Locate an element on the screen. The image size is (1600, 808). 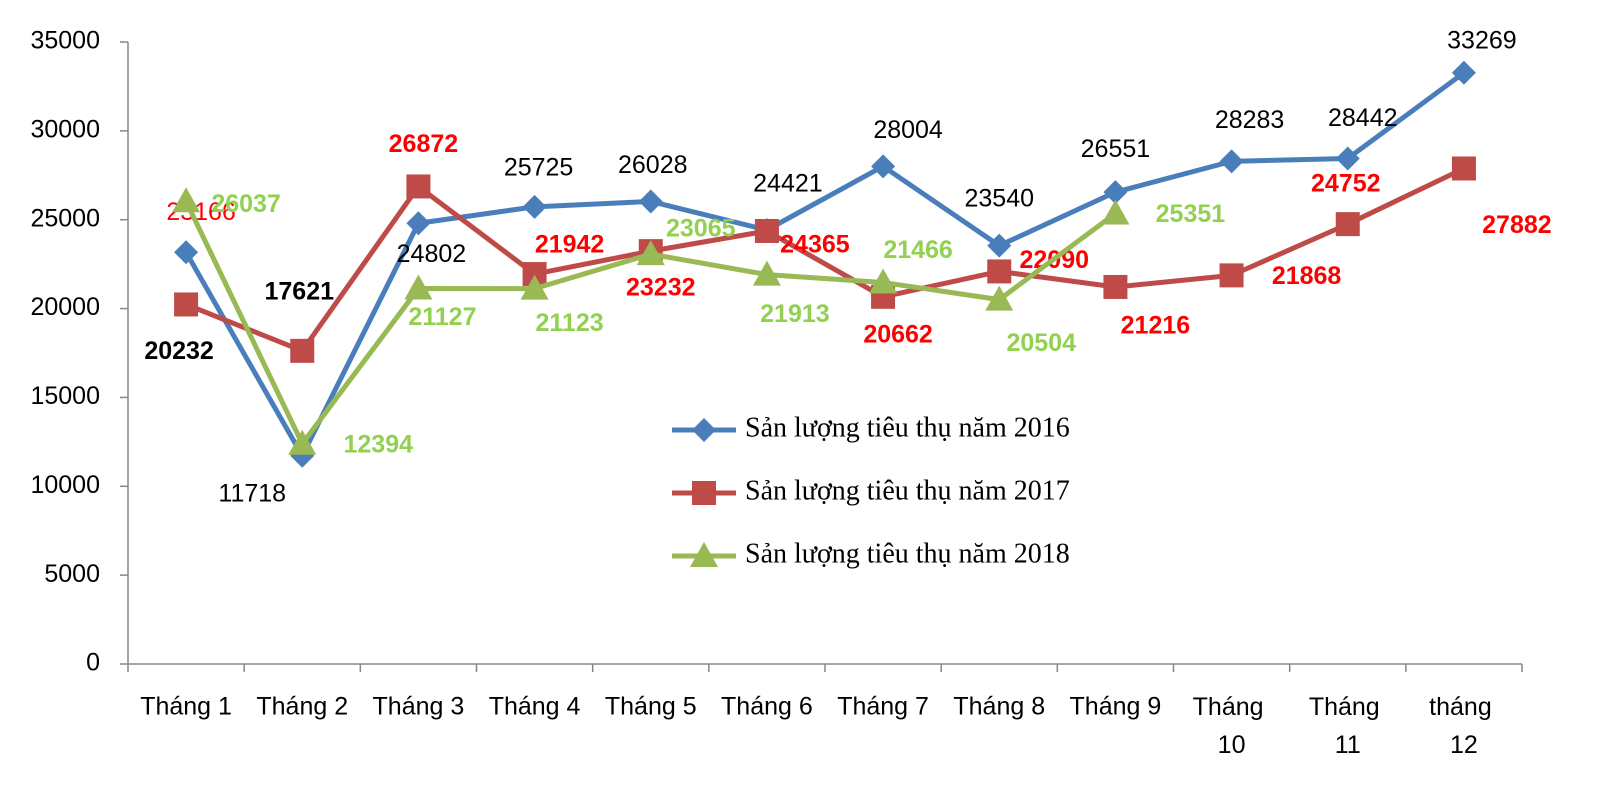
data-label: 11718 is located at coordinates (252, 493).